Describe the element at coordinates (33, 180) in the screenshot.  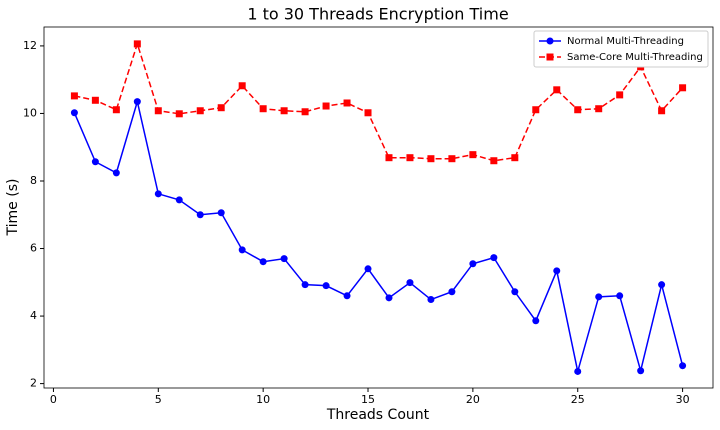
I see `y-tick-label: 8` at that location.